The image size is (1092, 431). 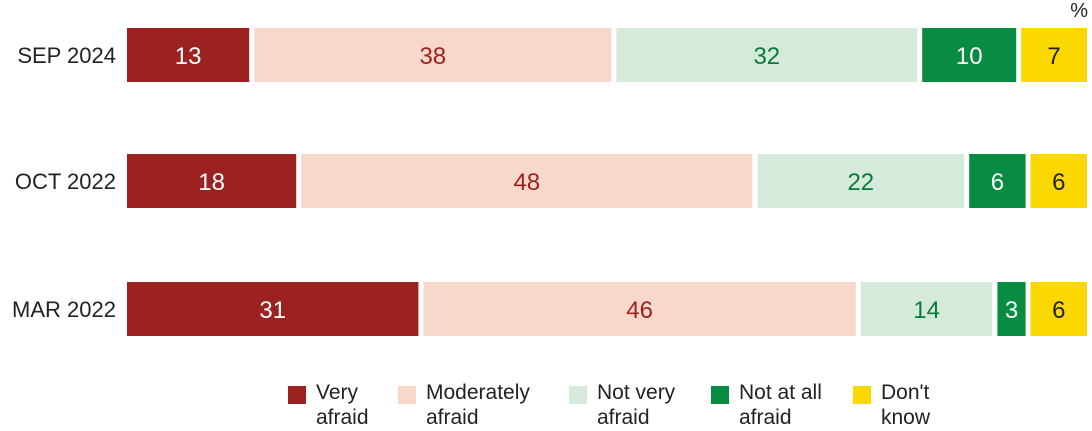 I want to click on legend-item: Don't know, so click(x=891, y=405).